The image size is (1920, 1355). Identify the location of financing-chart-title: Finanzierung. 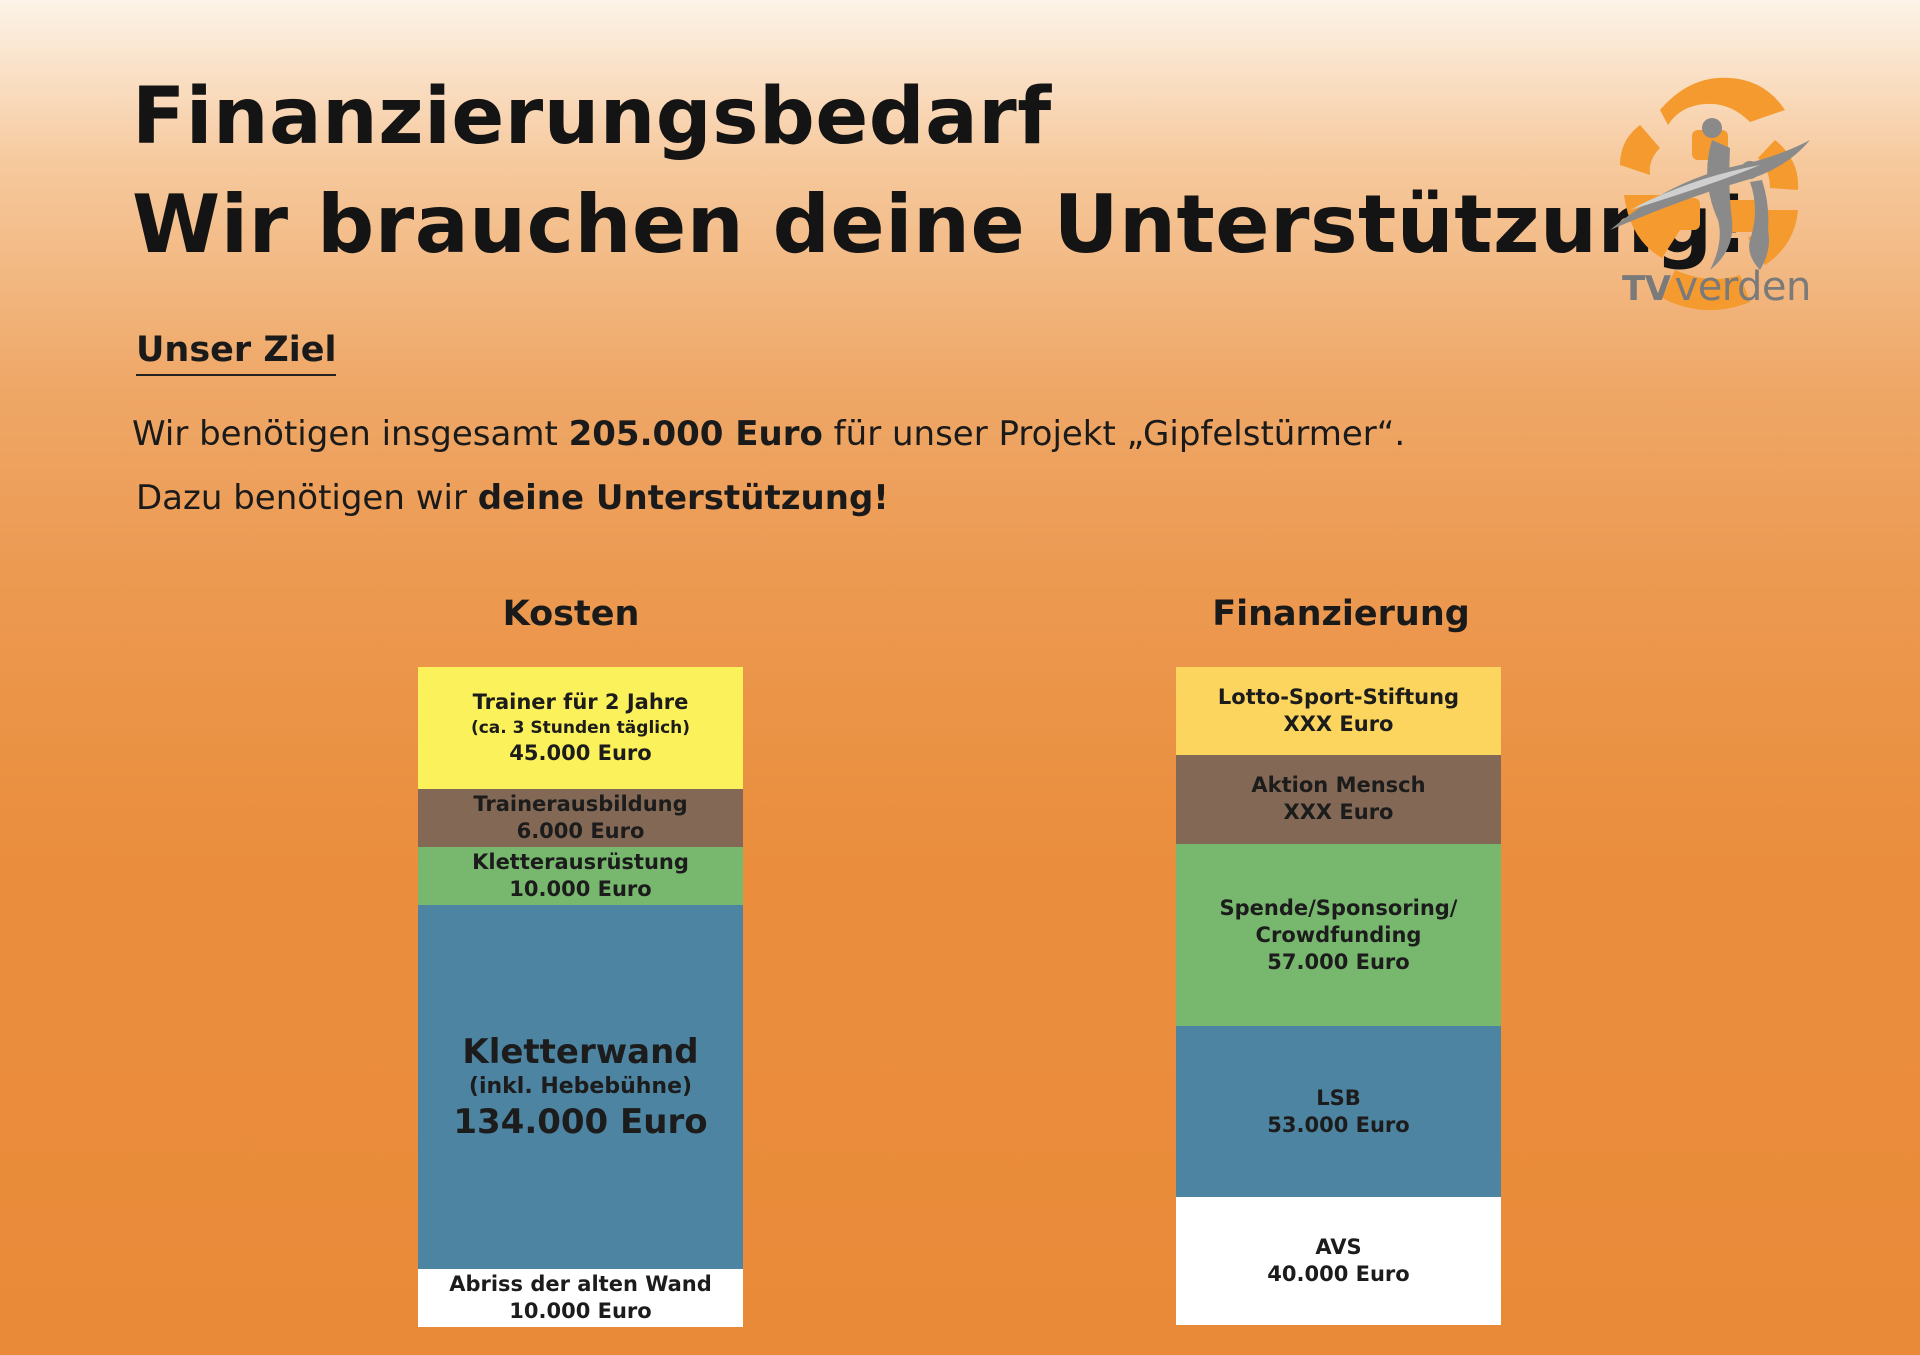
(1341, 614).